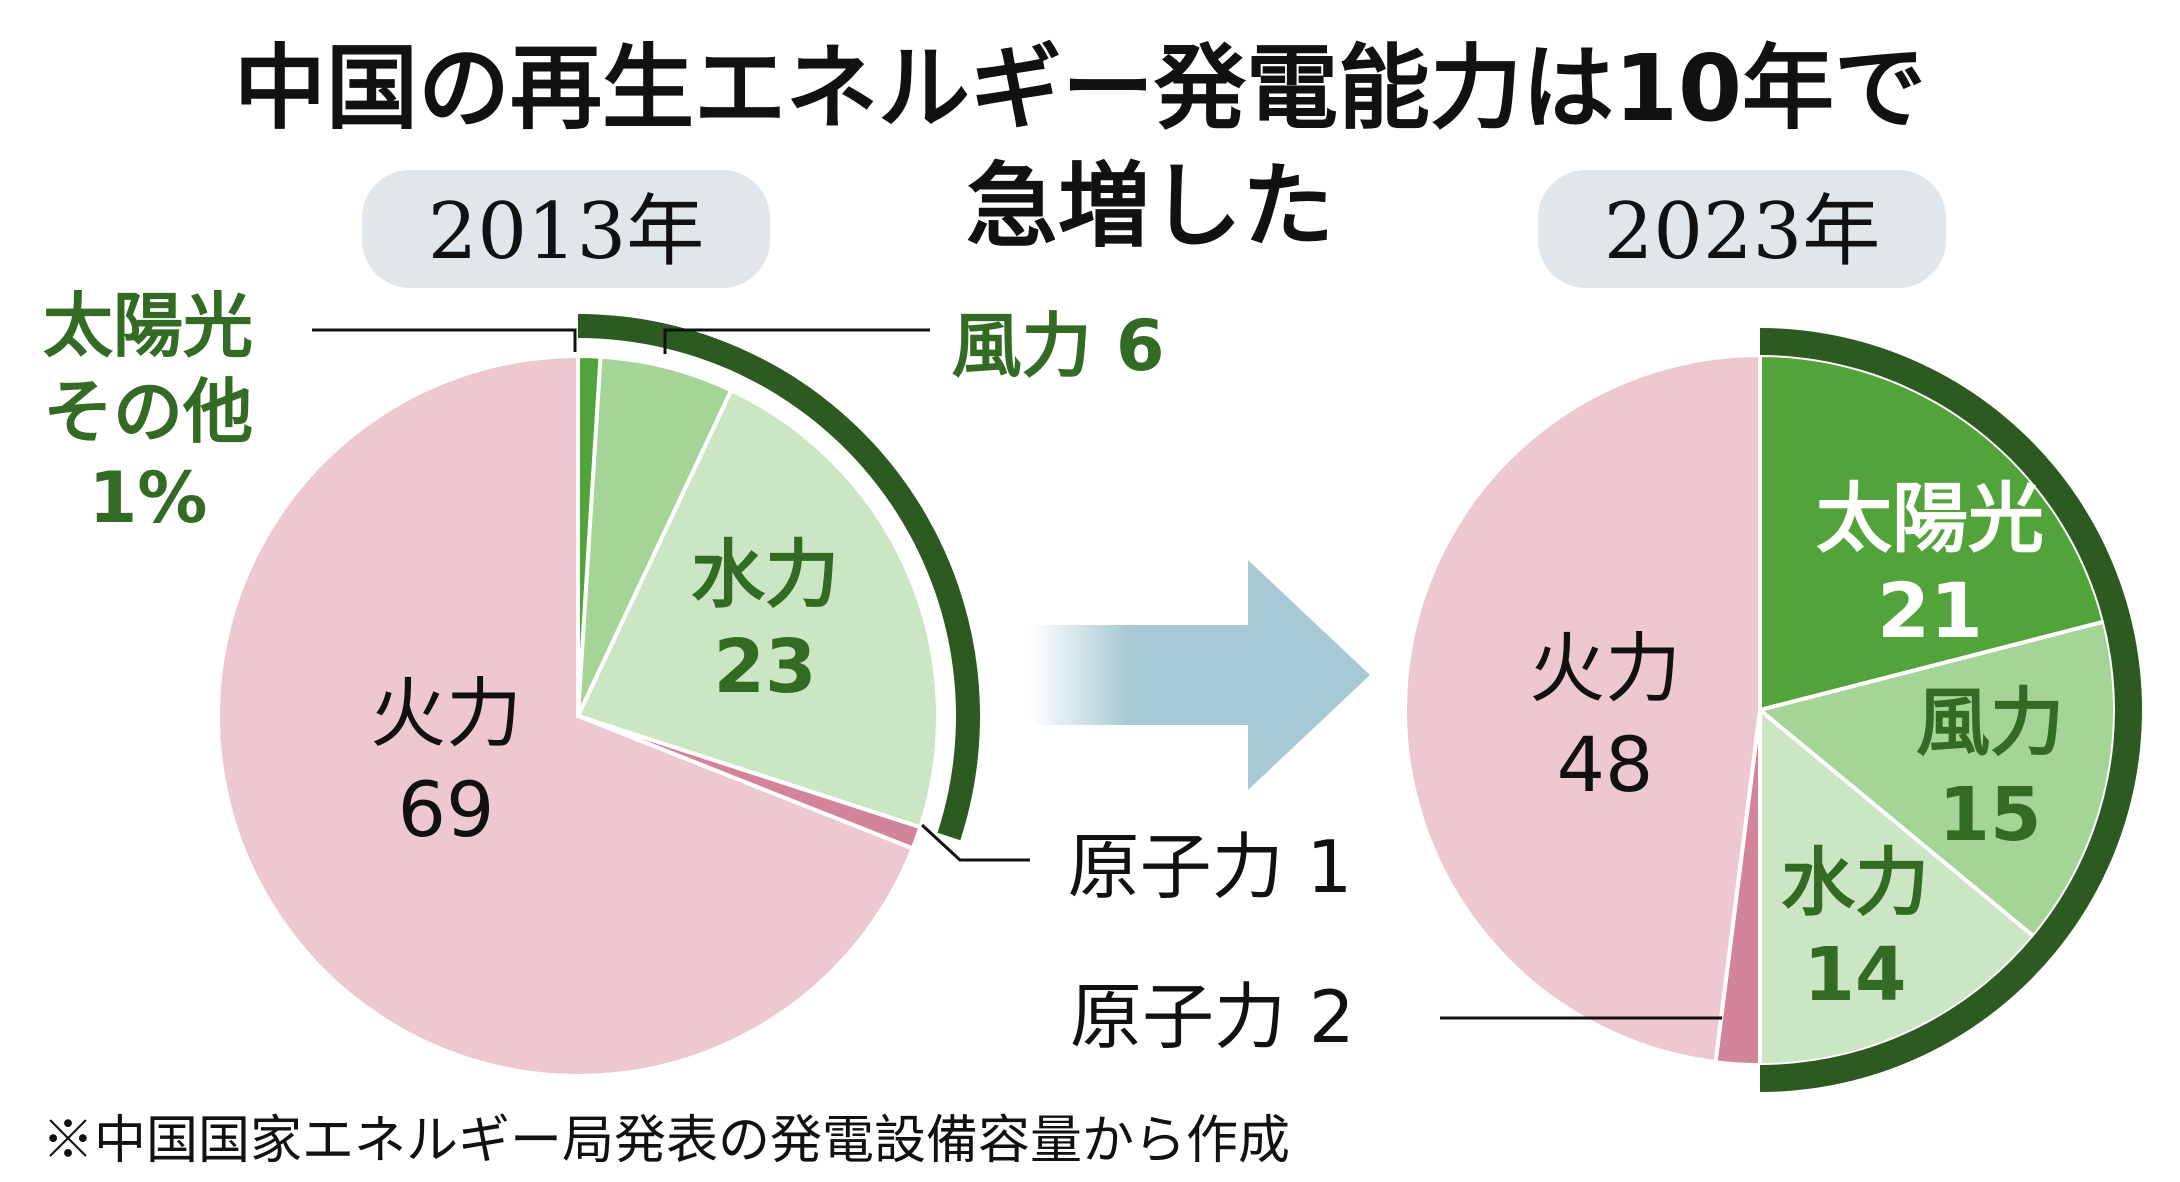 Image resolution: width=2180 pixels, height=1182 pixels. What do you see at coordinates (975, 842) in the screenshot?
I see `leader-line-nuclear-2013` at bounding box center [975, 842].